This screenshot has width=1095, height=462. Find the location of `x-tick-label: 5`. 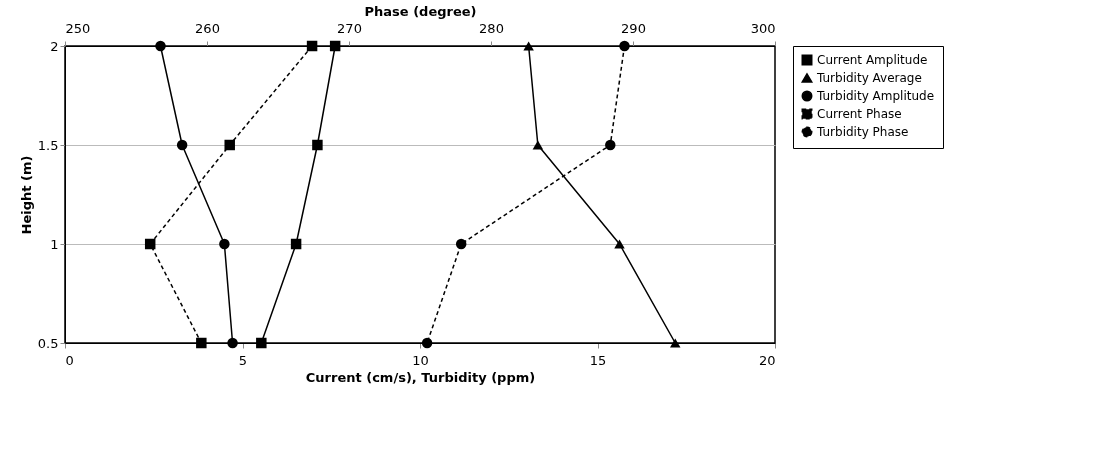

x-tick-label: 5 is located at coordinates (243, 360).